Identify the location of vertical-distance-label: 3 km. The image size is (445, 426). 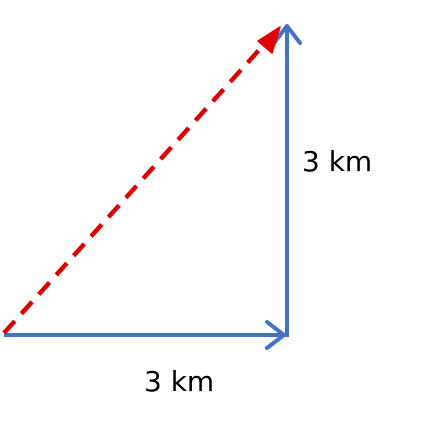
(337, 161).